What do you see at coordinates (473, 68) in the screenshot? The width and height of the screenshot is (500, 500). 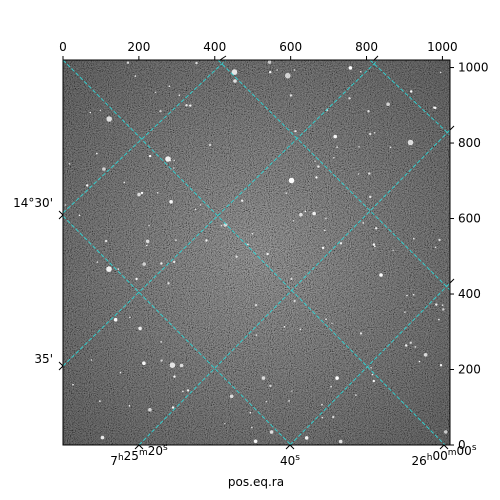 I see `right-tick-label: 1000` at bounding box center [473, 68].